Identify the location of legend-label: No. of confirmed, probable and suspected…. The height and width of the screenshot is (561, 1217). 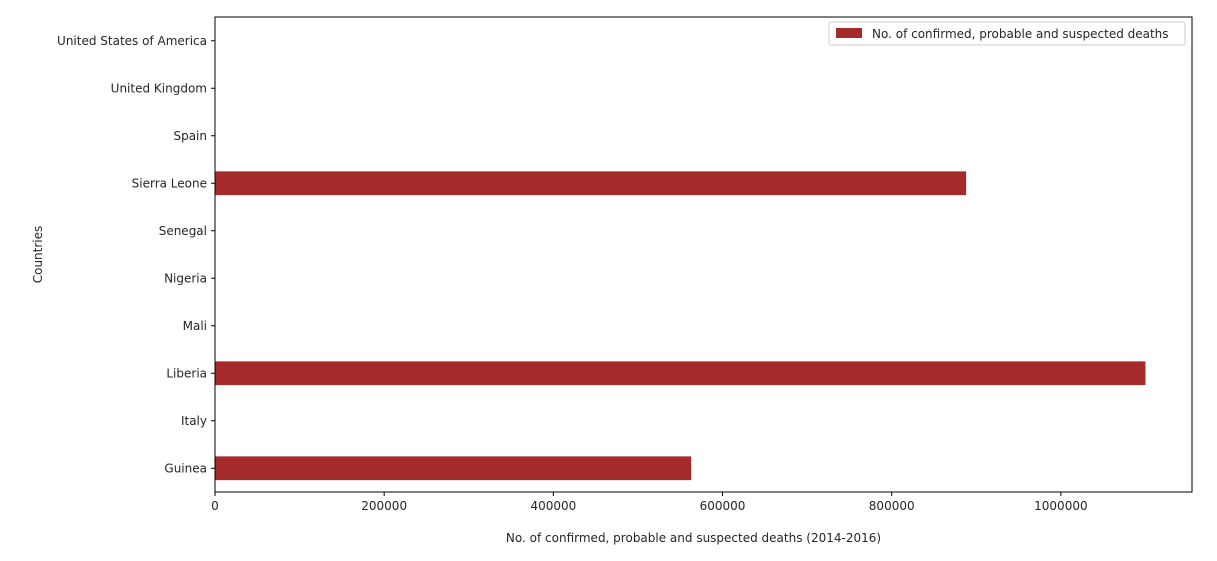
(1020, 34).